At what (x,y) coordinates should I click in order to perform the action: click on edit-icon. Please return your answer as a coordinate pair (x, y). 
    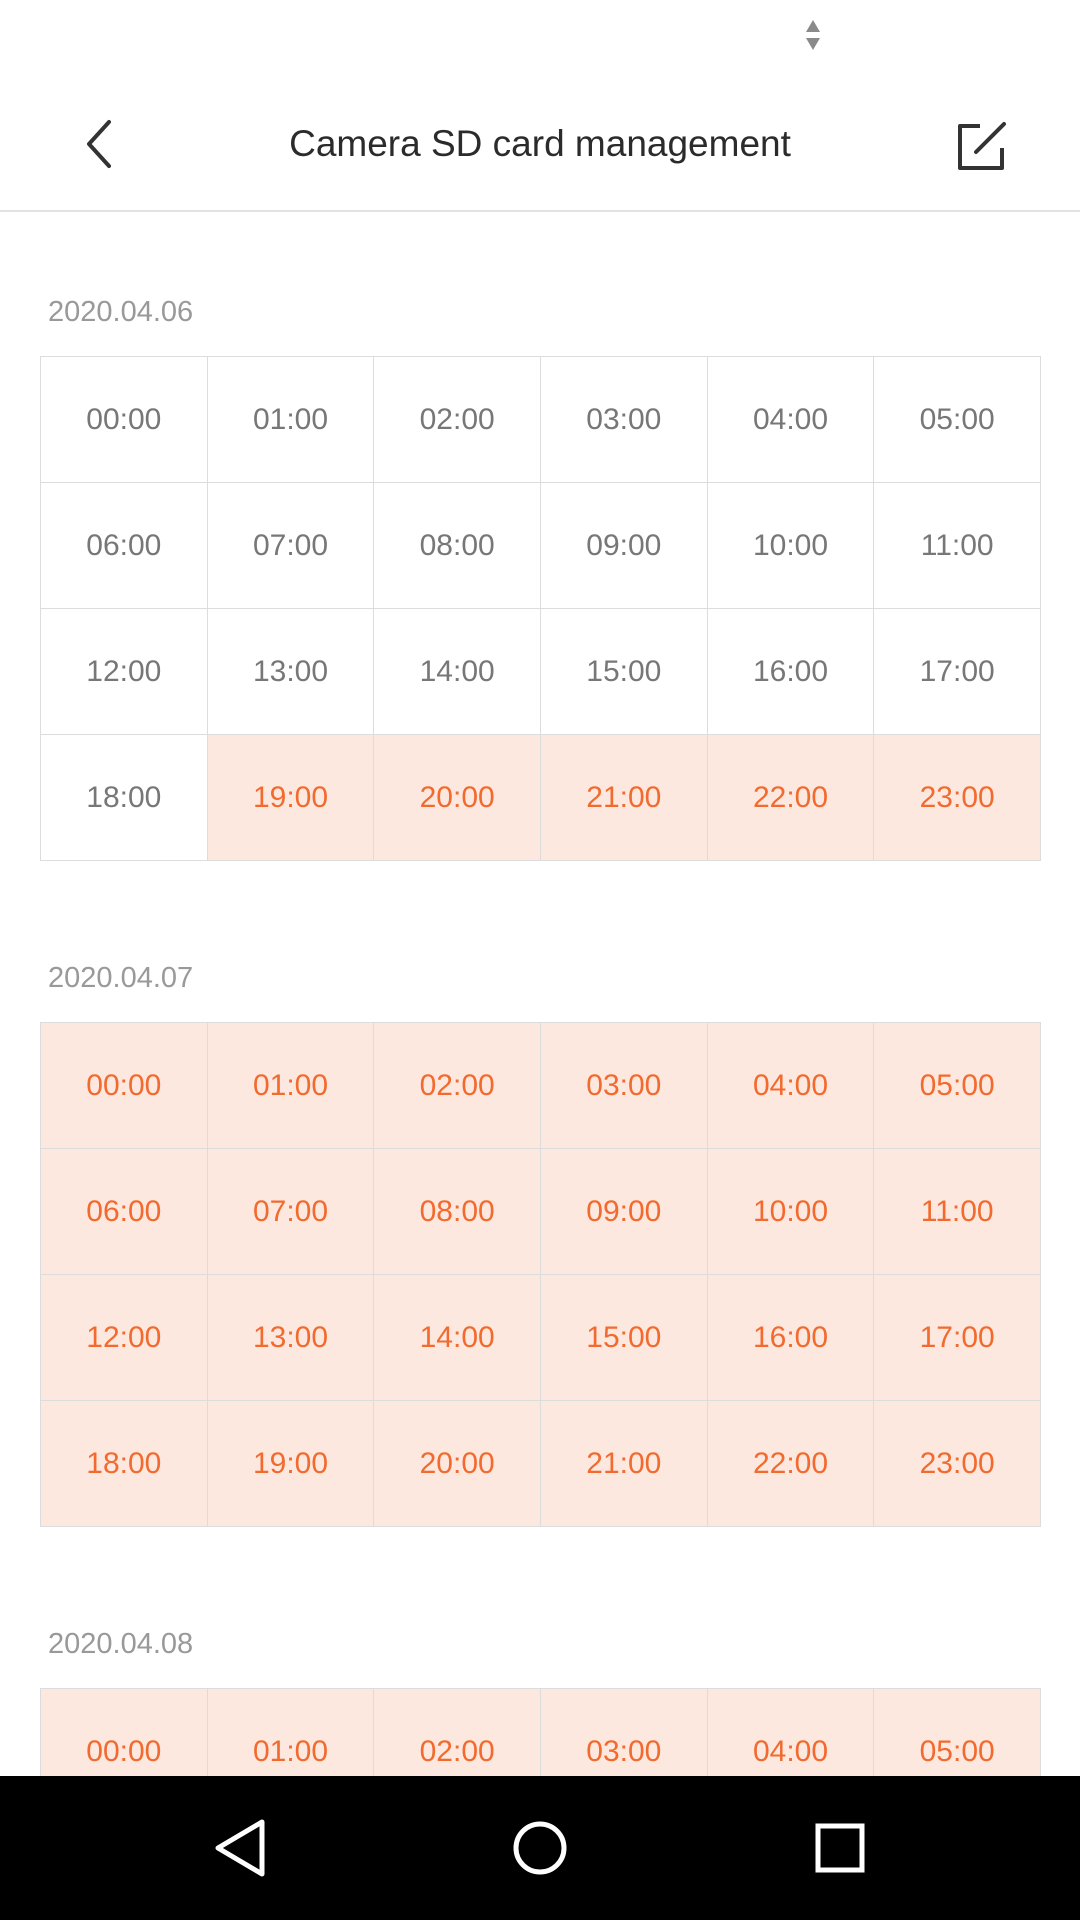
    Looking at the image, I should click on (982, 146).